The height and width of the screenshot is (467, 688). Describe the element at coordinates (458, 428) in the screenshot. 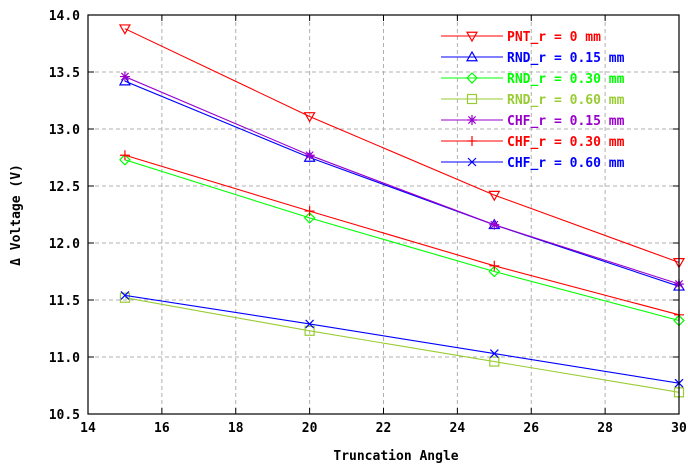

I see `x-tick-label: 24` at that location.